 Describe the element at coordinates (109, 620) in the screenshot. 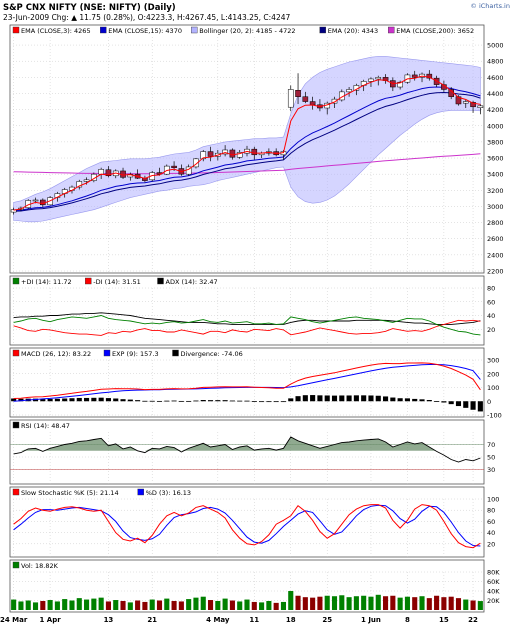

I see `x-tick-label: 13` at that location.